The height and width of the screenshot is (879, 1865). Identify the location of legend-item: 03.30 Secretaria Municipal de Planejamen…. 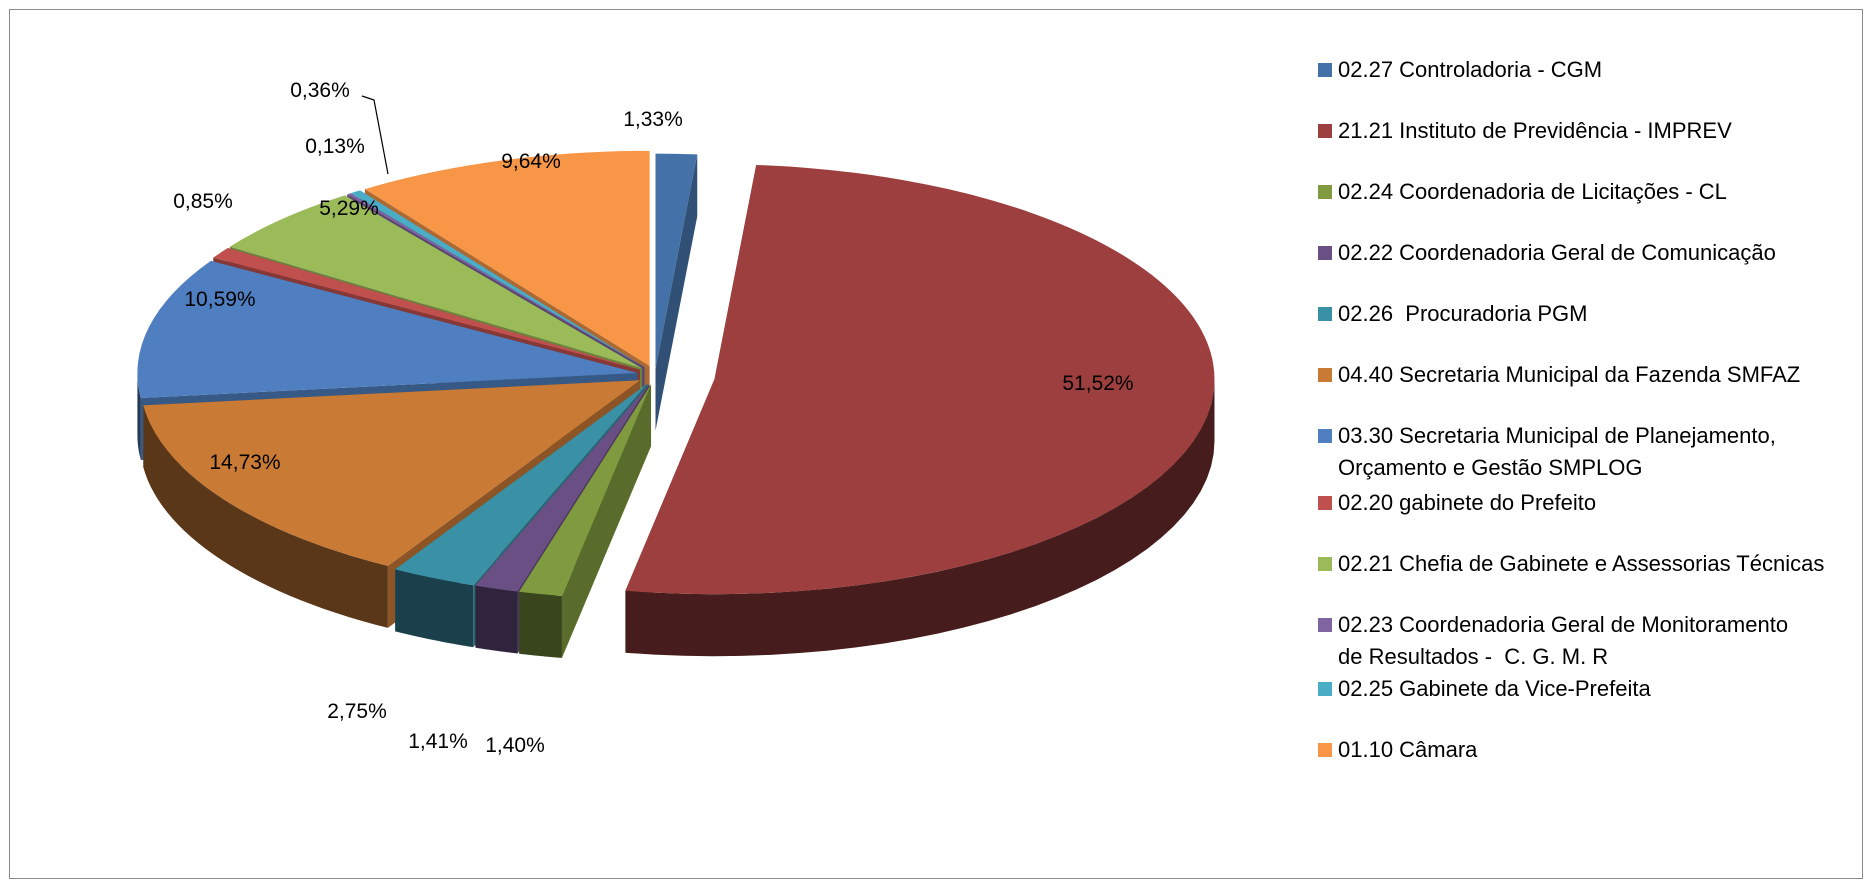
(1547, 452).